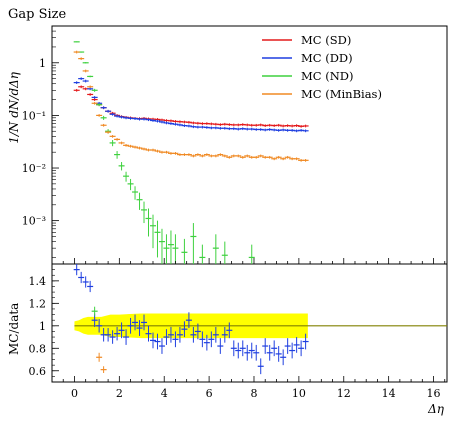 The height and width of the screenshot is (422, 461). I want to click on legend: MC (SD) MC (DD) MC (ND) MC (MinBias), so click(322, 67).